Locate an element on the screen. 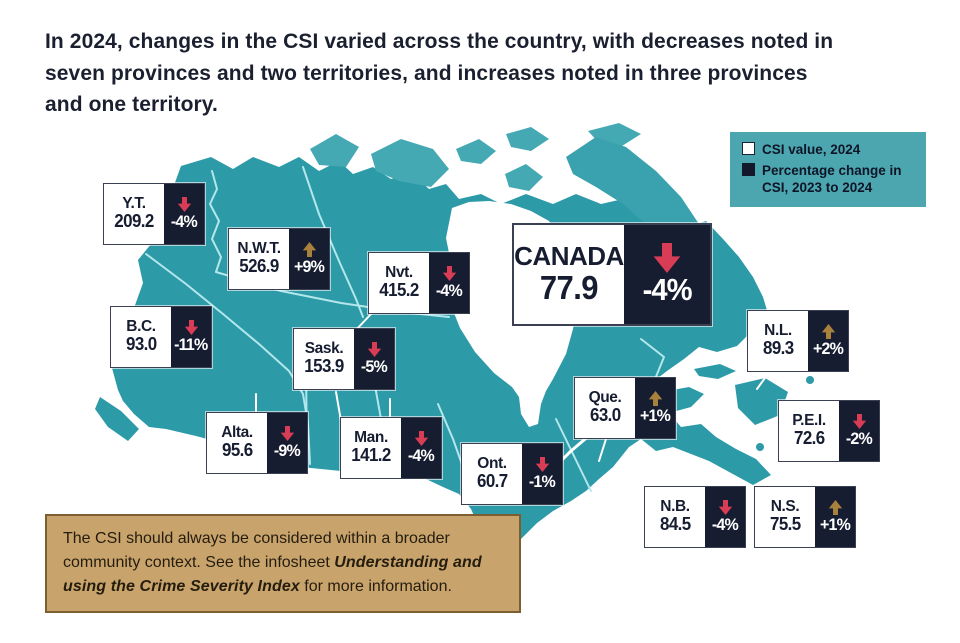  csi-value: 415.2 is located at coordinates (399, 290).